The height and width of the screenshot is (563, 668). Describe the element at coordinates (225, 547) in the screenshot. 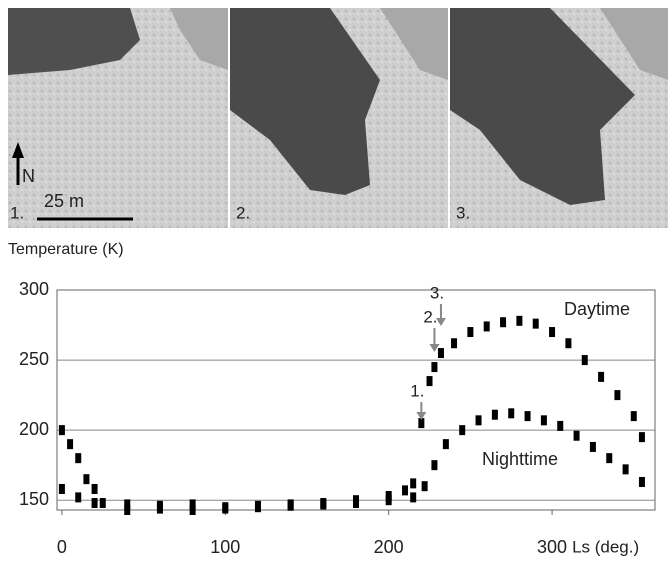

I see `x-tick-label: 100` at that location.